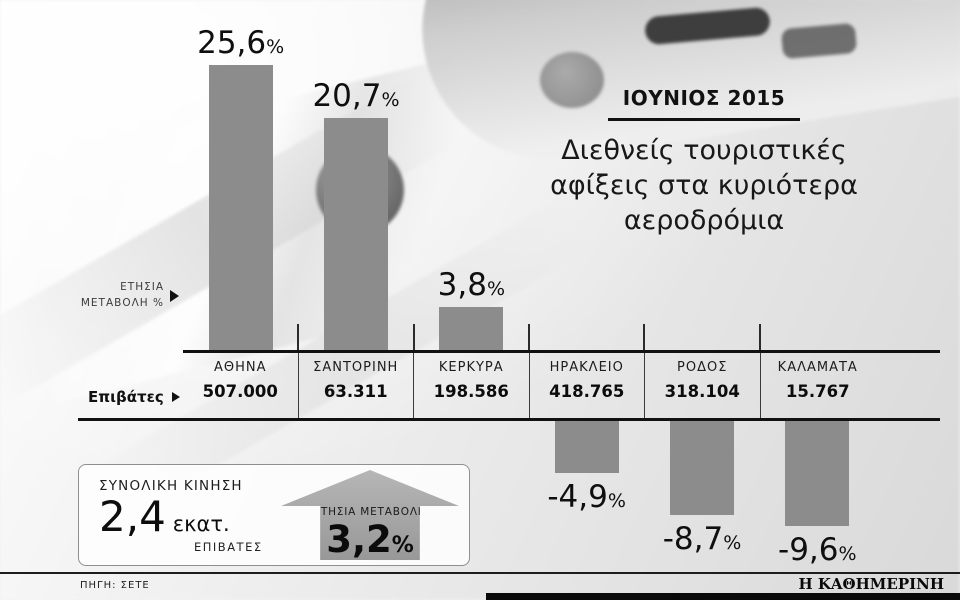  I want to click on category-cell: ΗΡΑΚΛΕΙΟ 418.765, so click(586, 384).